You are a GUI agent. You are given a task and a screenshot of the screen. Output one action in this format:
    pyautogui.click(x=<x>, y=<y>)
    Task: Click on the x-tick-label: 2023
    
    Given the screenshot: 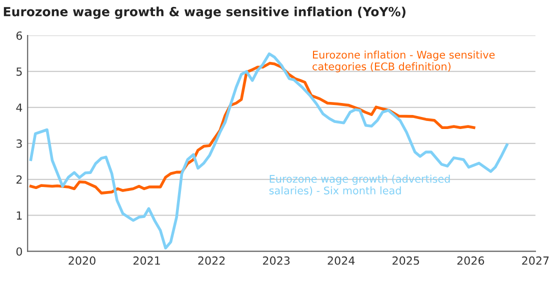 What is the action you would take?
    pyautogui.click(x=276, y=260)
    